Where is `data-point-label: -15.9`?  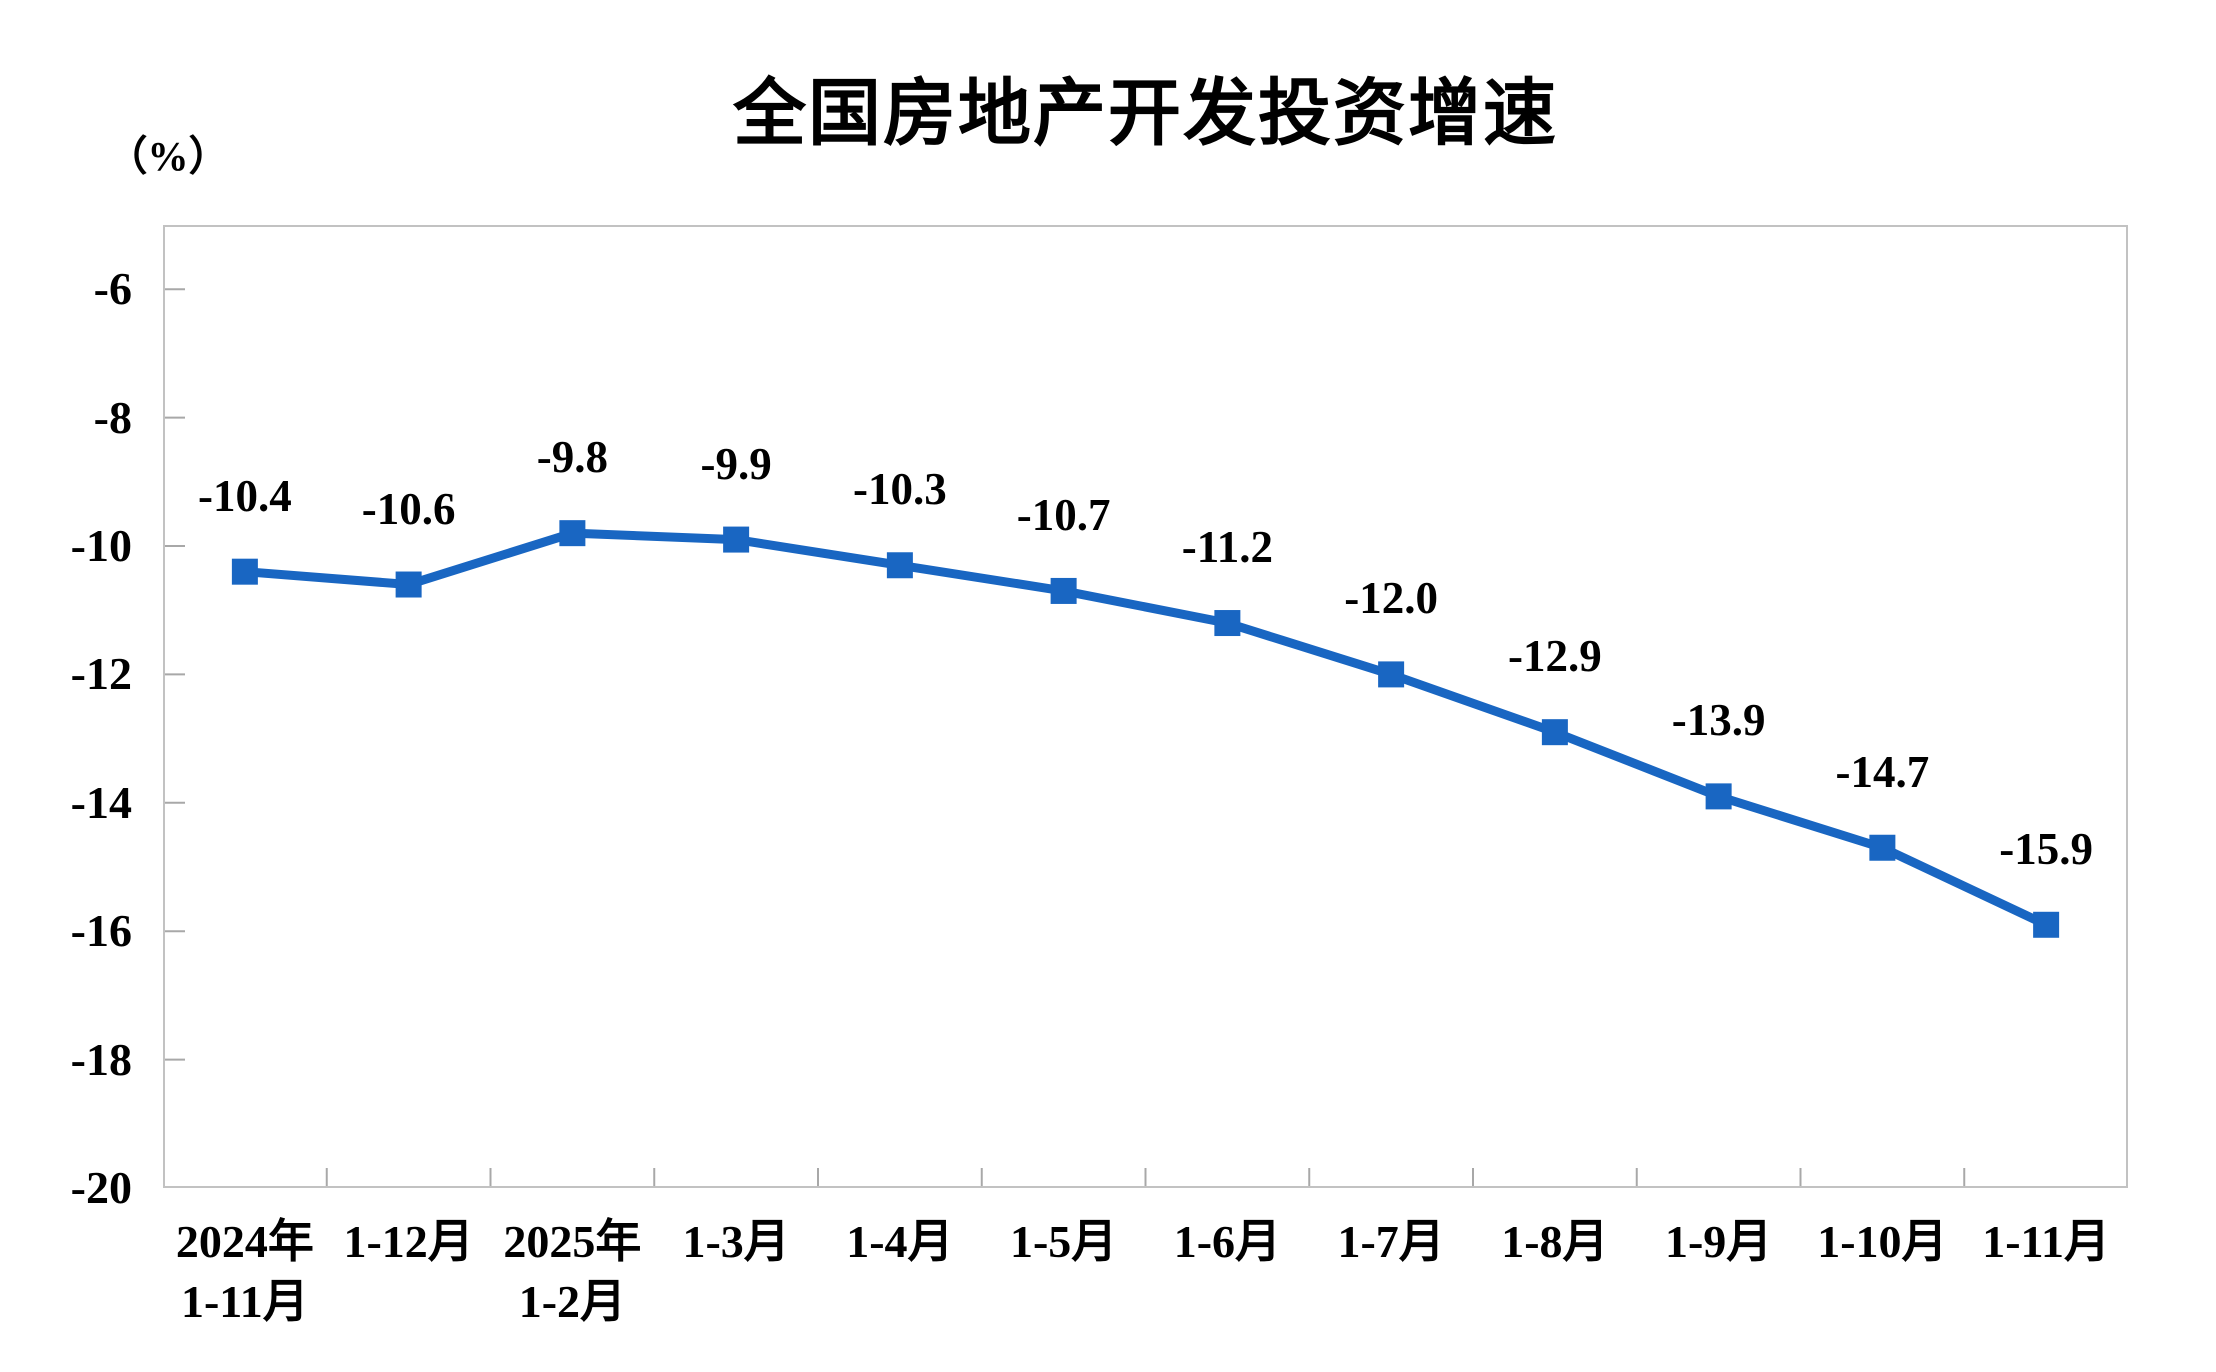
data-point-label: -15.9 is located at coordinates (2046, 848).